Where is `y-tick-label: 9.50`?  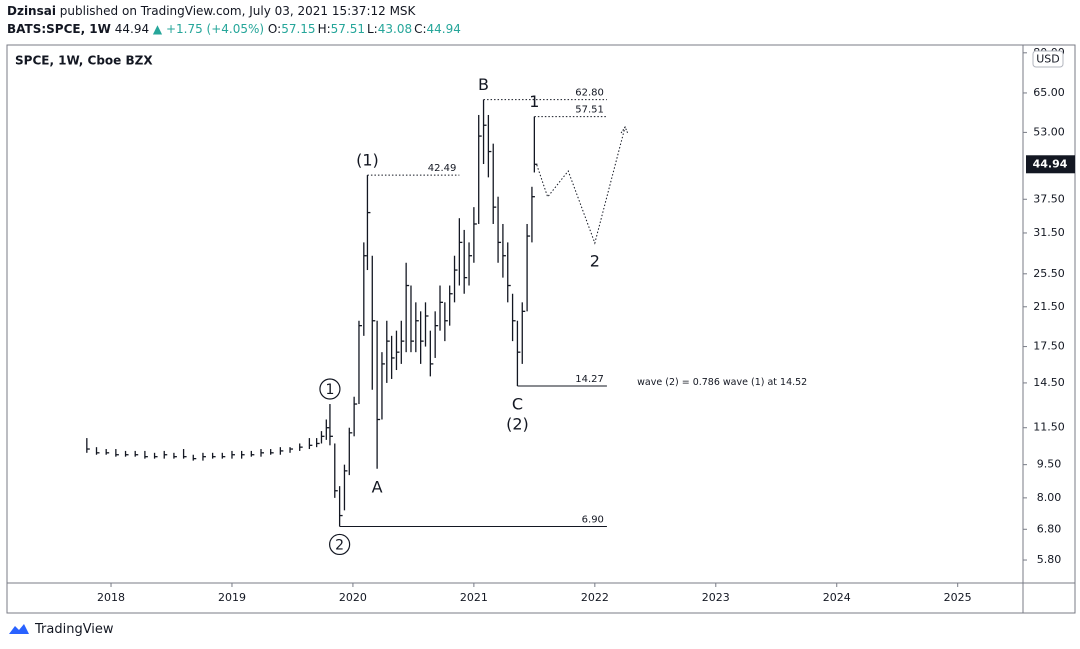
y-tick-label: 9.50 is located at coordinates (1049, 464).